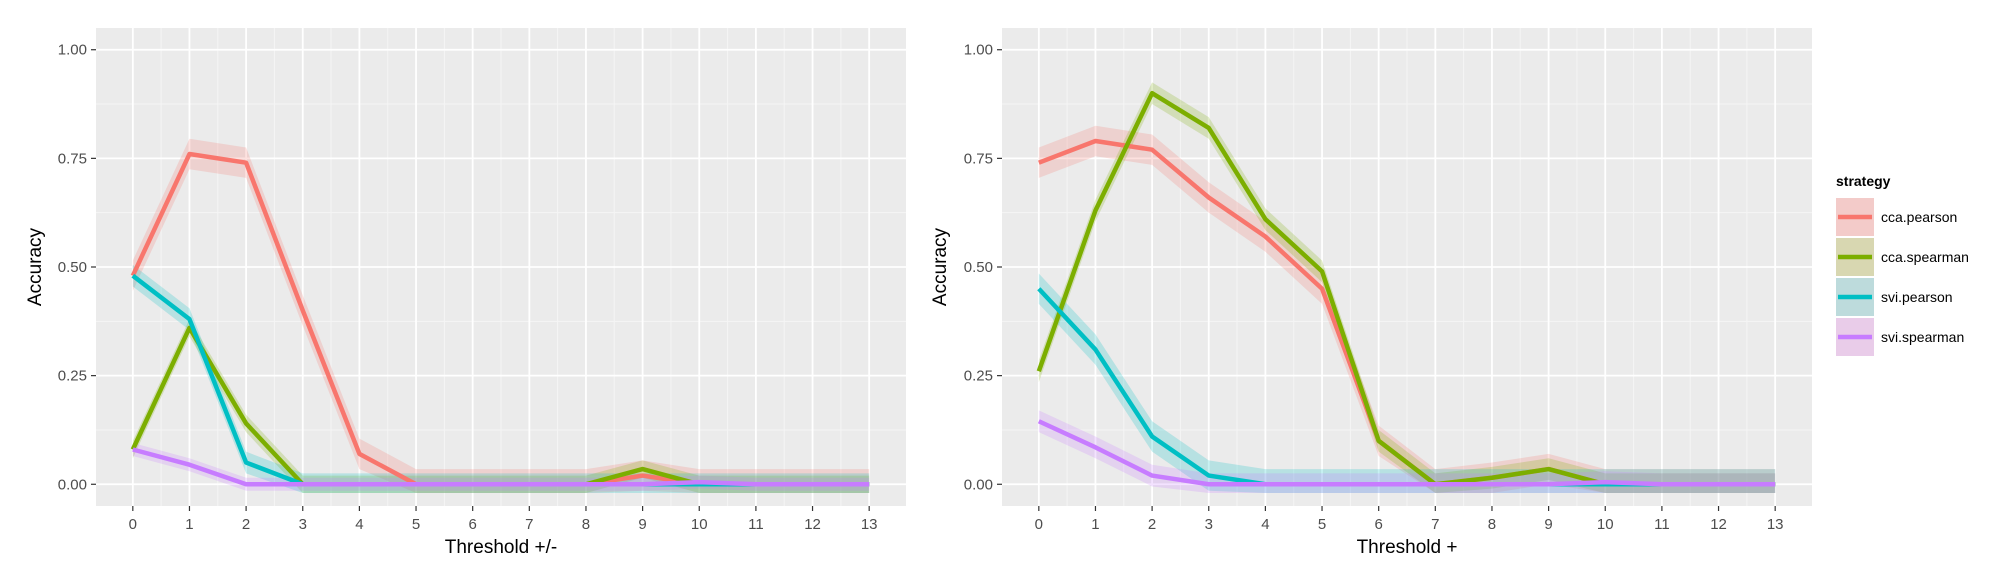 This screenshot has height=579, width=1999. I want to click on confidence-band-cca-spearman, so click(501, 406).